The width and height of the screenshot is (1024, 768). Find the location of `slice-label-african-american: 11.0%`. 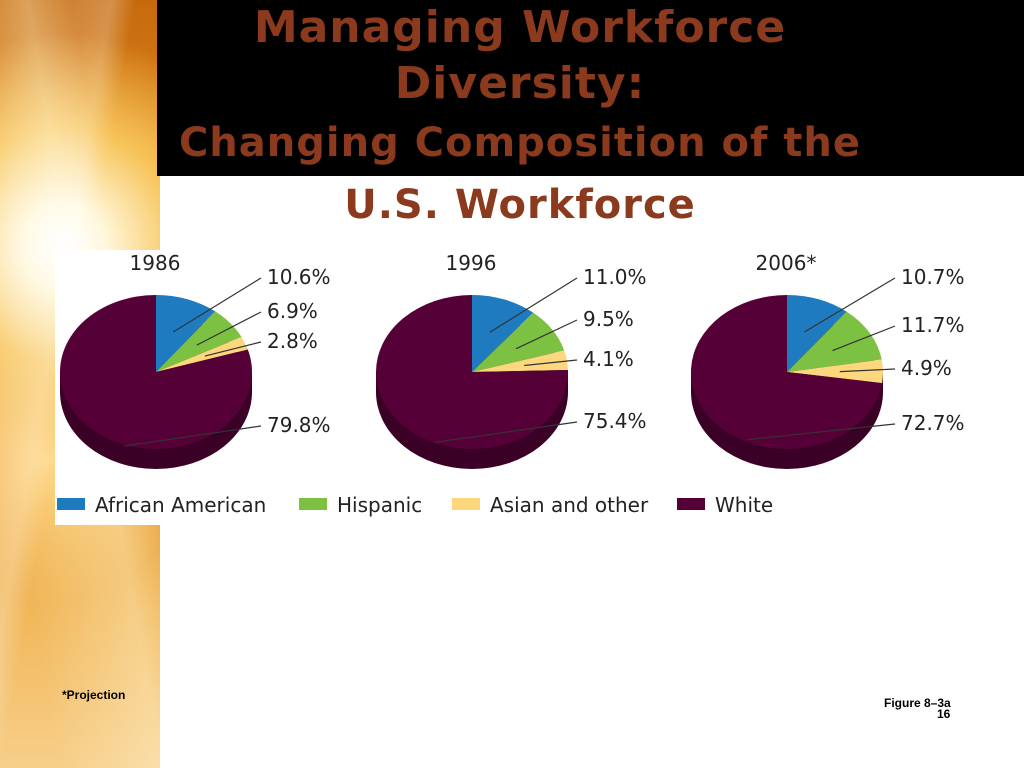

slice-label-african-american: 11.0% is located at coordinates (615, 277).